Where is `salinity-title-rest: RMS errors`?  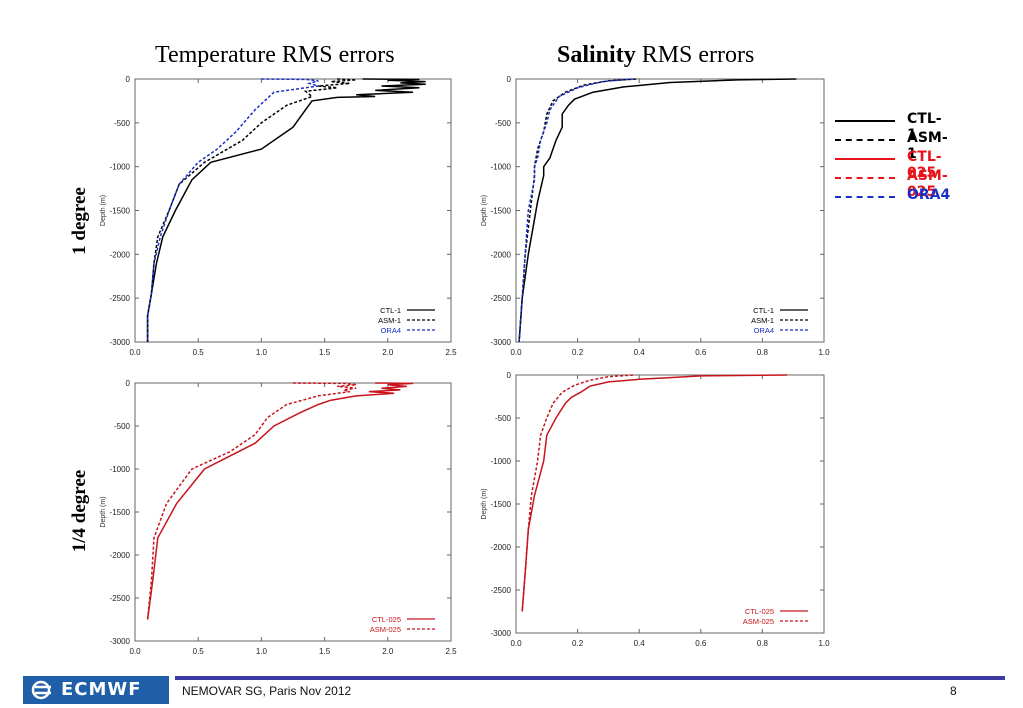 salinity-title-rest: RMS errors is located at coordinates (695, 55).